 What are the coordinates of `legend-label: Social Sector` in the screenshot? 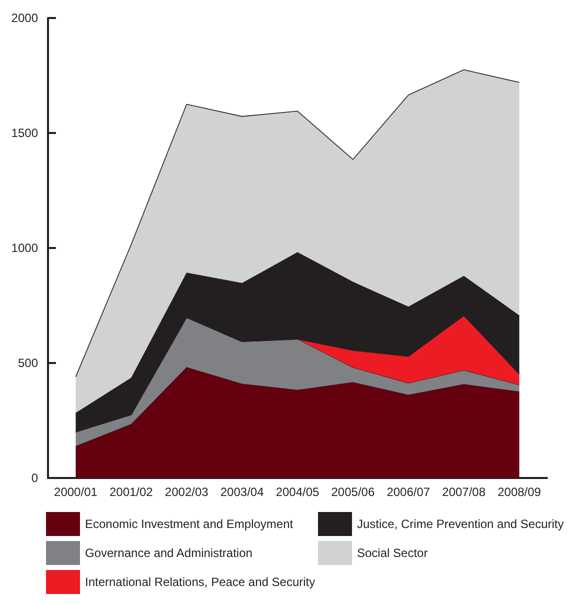 It's located at (392, 553).